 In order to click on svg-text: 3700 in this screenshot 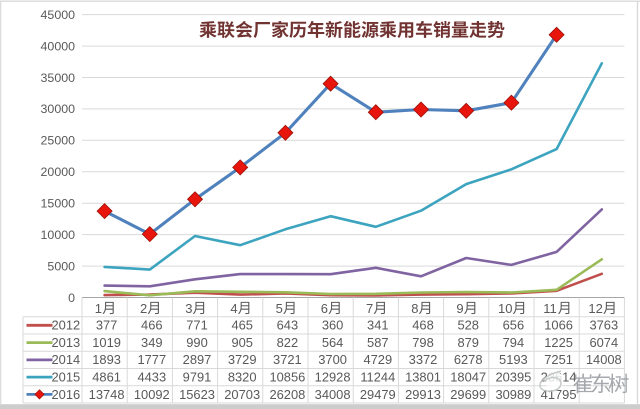, I will do `click(332, 359)`.